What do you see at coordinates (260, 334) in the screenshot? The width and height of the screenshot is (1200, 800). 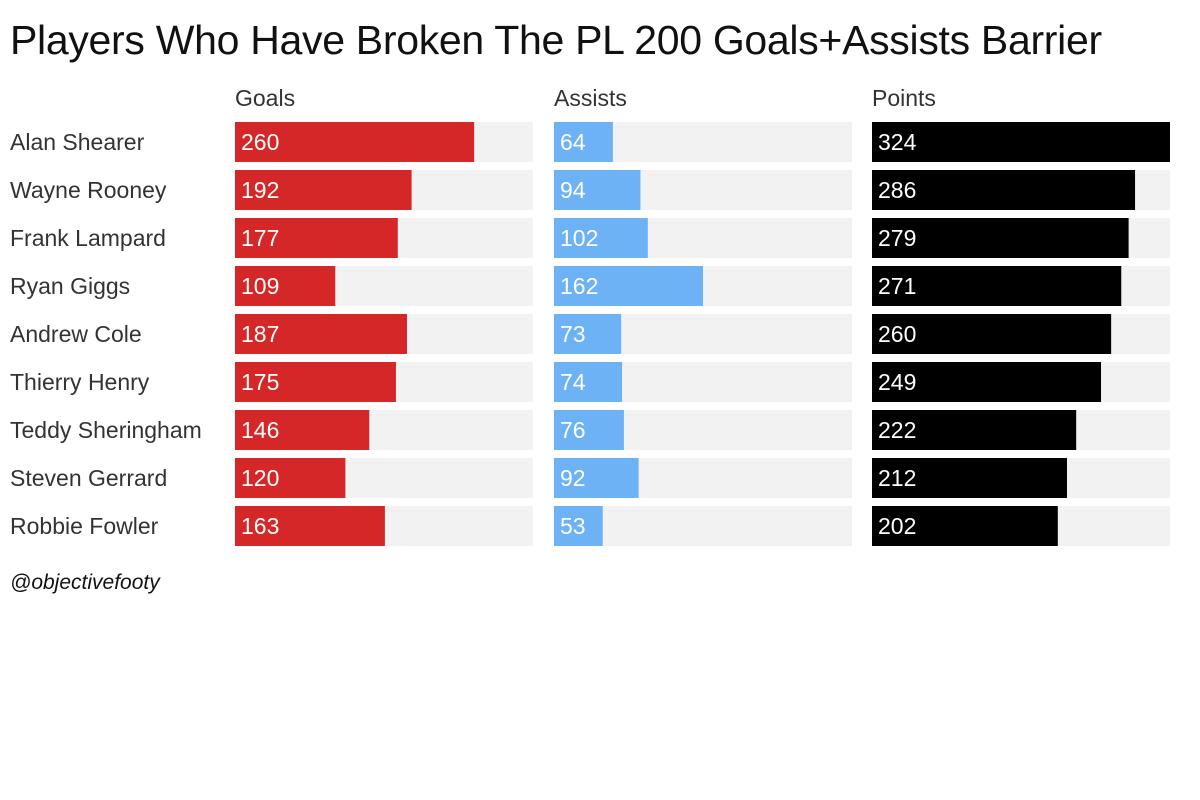 I see `value-label-goals: 187` at bounding box center [260, 334].